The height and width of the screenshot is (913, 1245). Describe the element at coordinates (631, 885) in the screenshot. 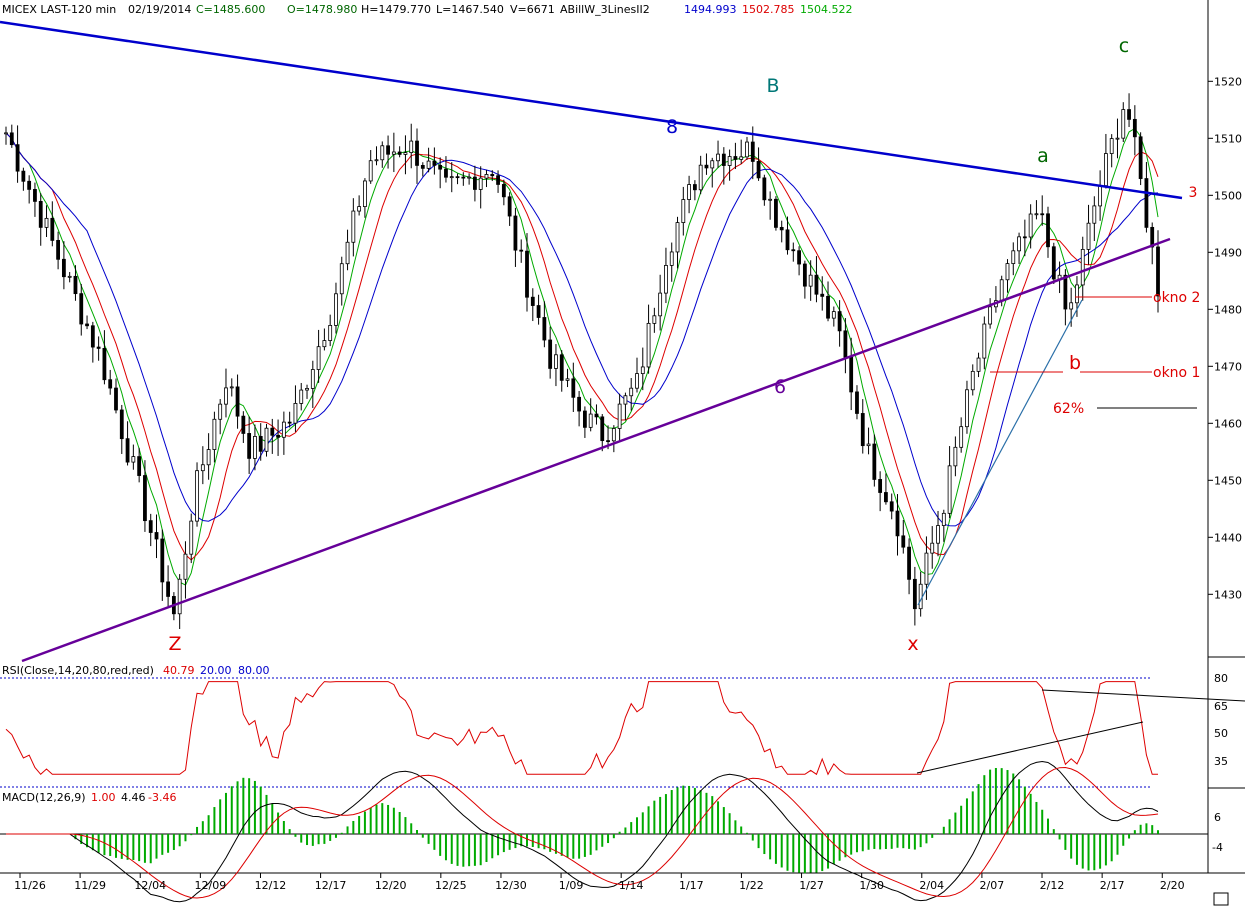

I see `time-tick-label: 1/14` at that location.